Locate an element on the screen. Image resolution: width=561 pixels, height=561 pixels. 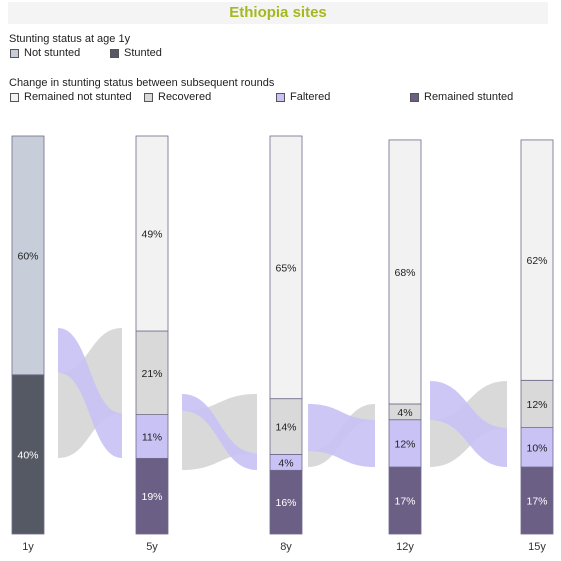
label-8y-faltered: 4% is located at coordinates (285, 463).